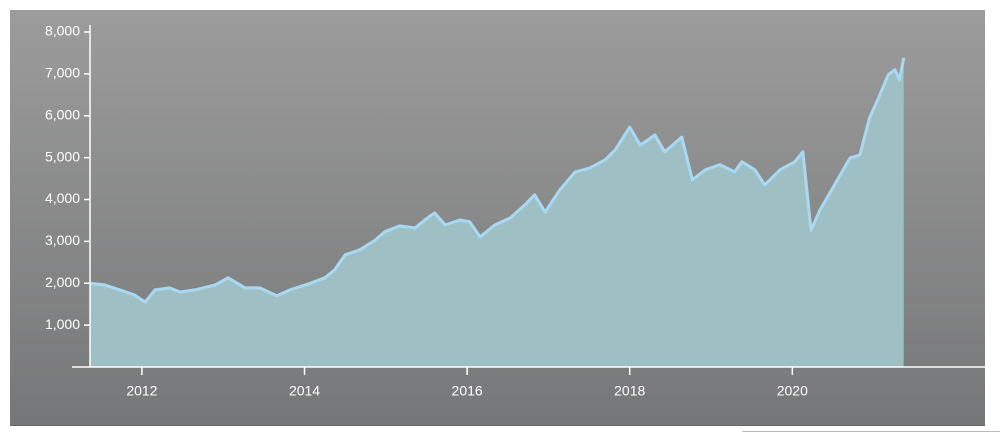  What do you see at coordinates (62, 282) in the screenshot?
I see `y-tick-label: 2,000` at bounding box center [62, 282].